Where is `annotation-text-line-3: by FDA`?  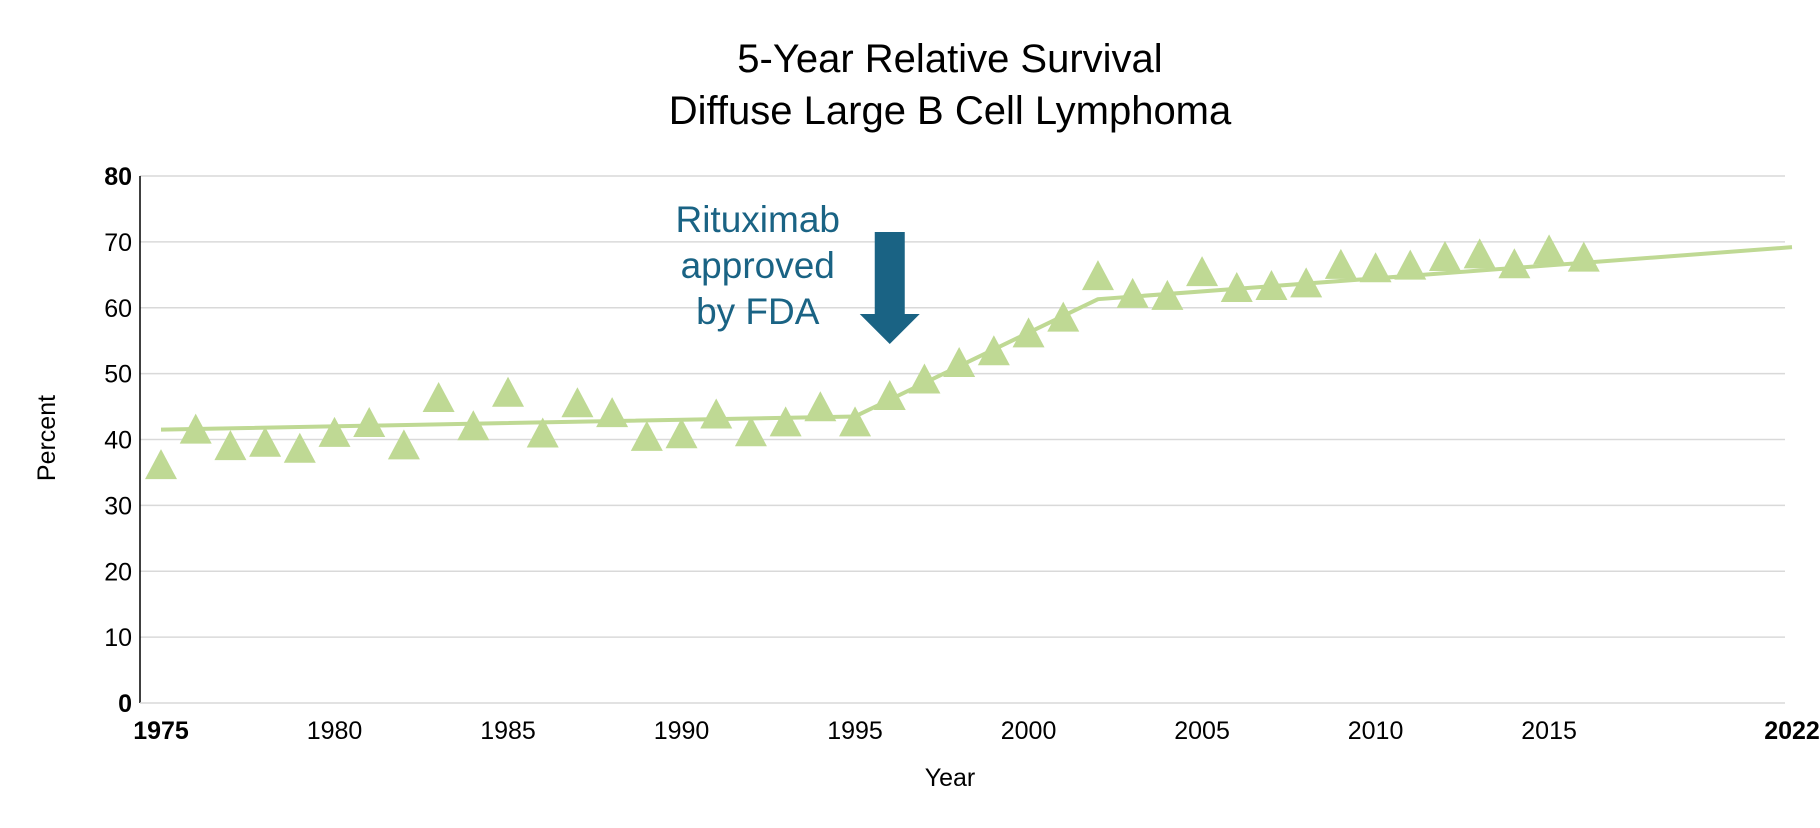
annotation-text-line-3: by FDA is located at coordinates (758, 311).